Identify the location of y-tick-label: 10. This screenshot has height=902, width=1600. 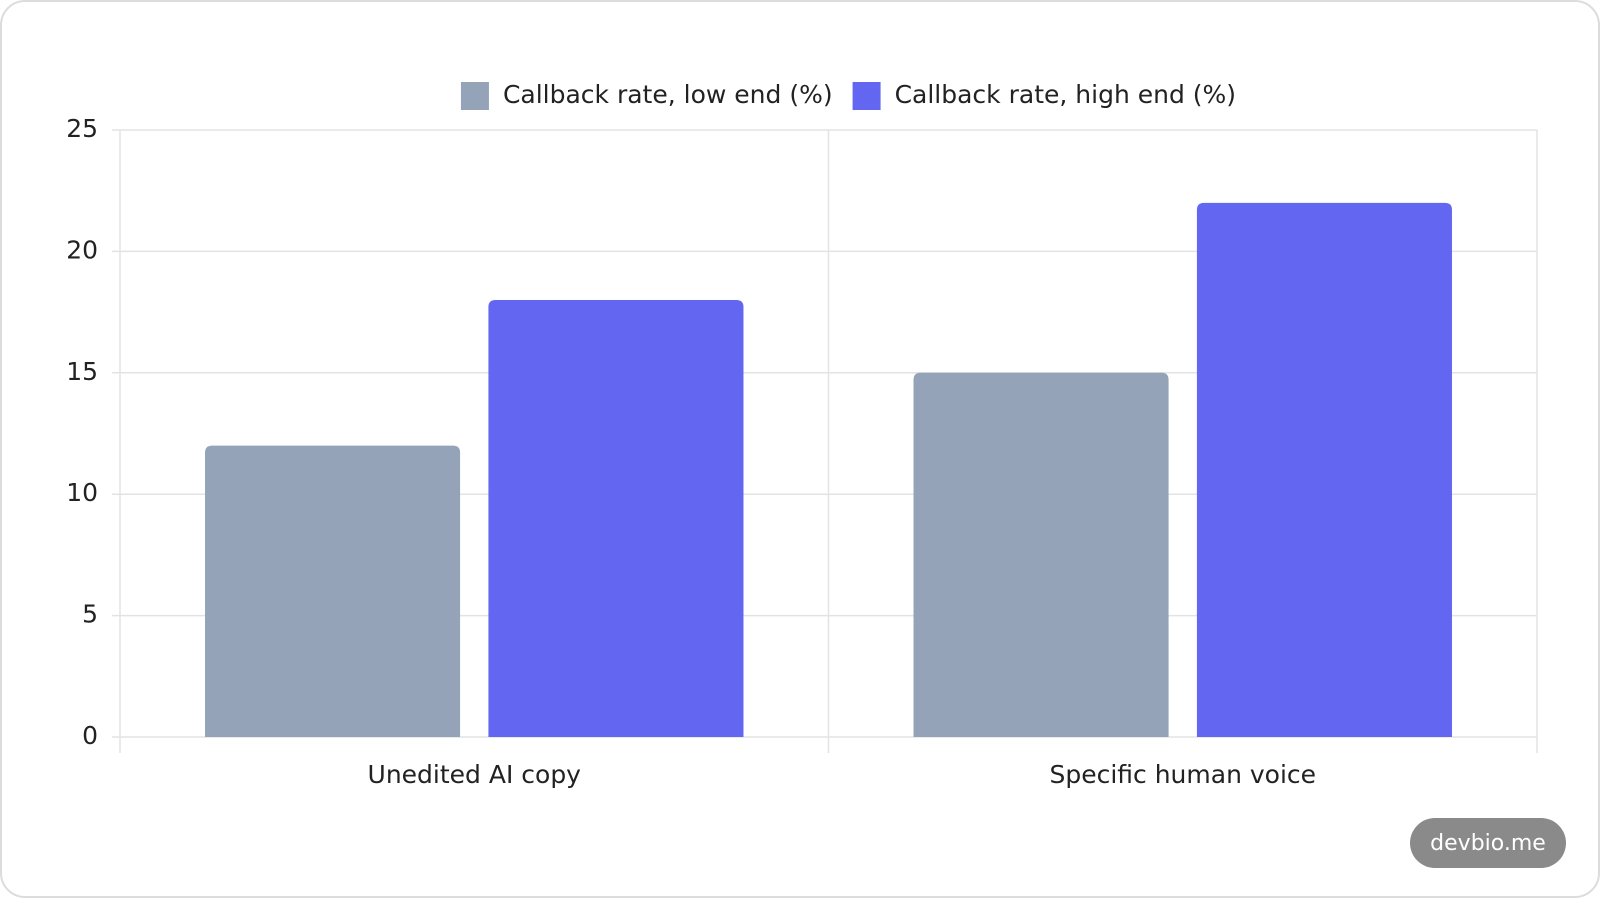
(82, 492).